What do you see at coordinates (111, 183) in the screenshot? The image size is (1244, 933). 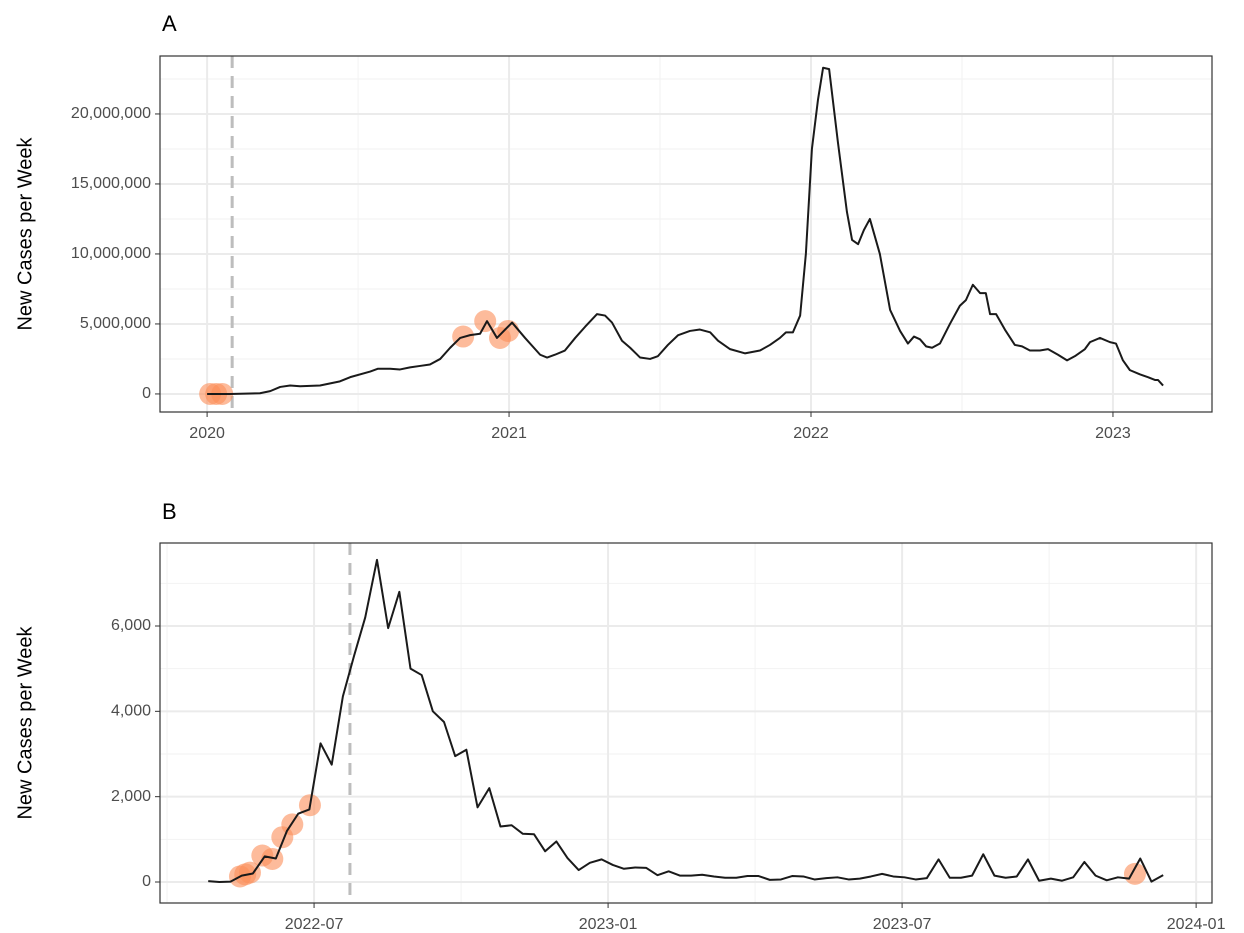 I see `y-tick-label: 15,000,000` at bounding box center [111, 183].